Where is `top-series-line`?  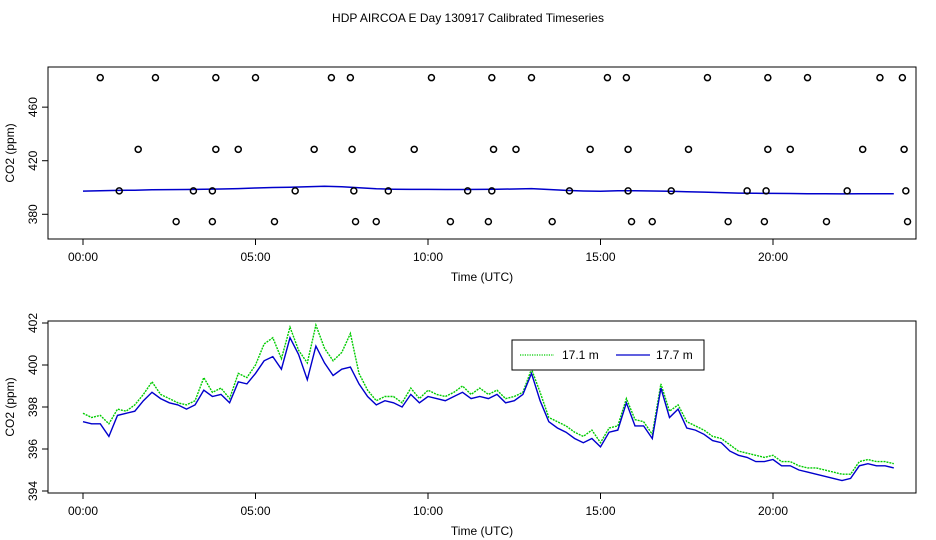
top-series-line is located at coordinates (488, 190).